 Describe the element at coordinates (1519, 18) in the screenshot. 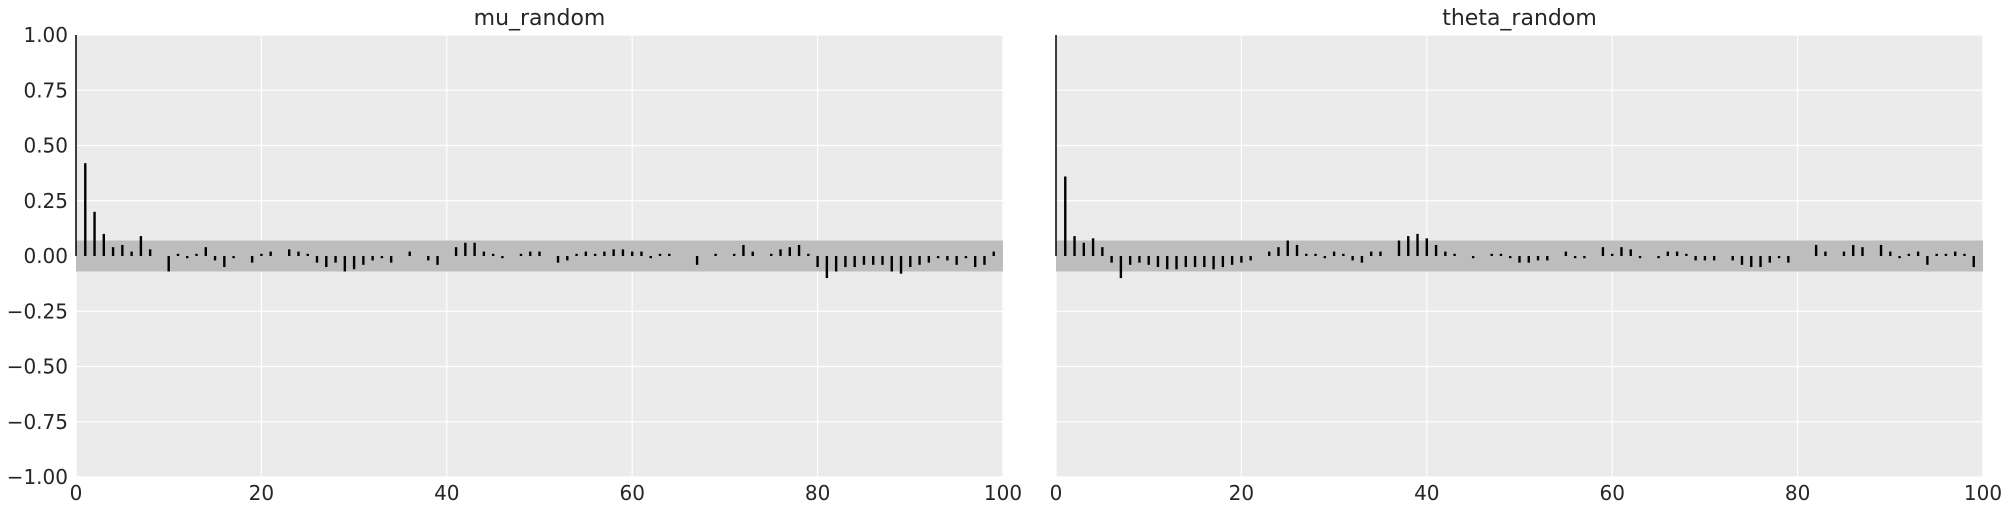

I see `panel-title: theta_random` at that location.